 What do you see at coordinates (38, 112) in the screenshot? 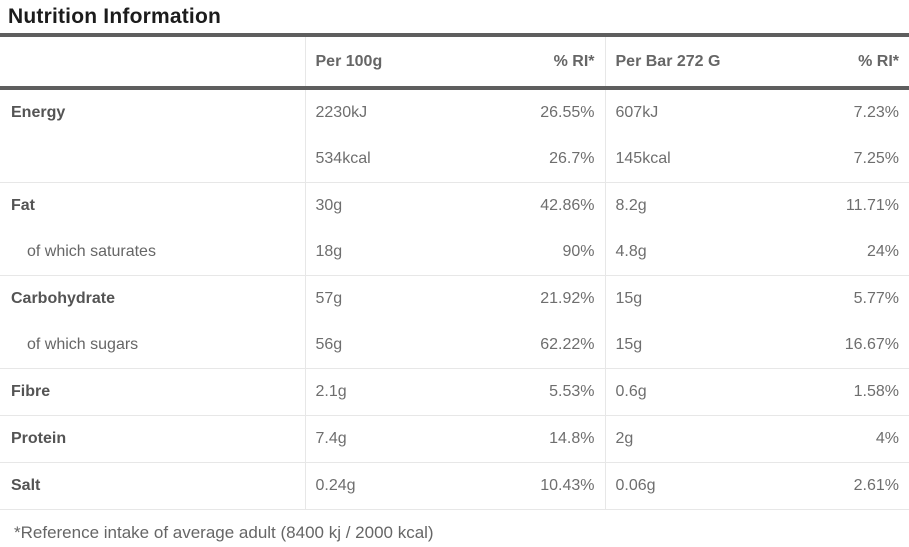
I see `nutrient-label: Energy` at bounding box center [38, 112].